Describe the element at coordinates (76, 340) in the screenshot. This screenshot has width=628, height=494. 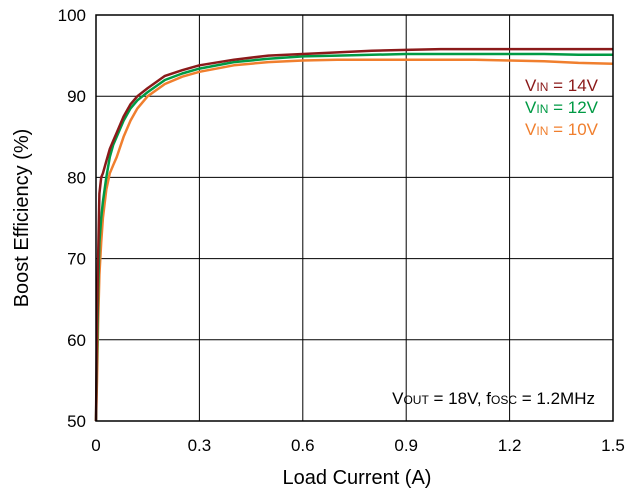
I see `y-tick-label: 60` at that location.